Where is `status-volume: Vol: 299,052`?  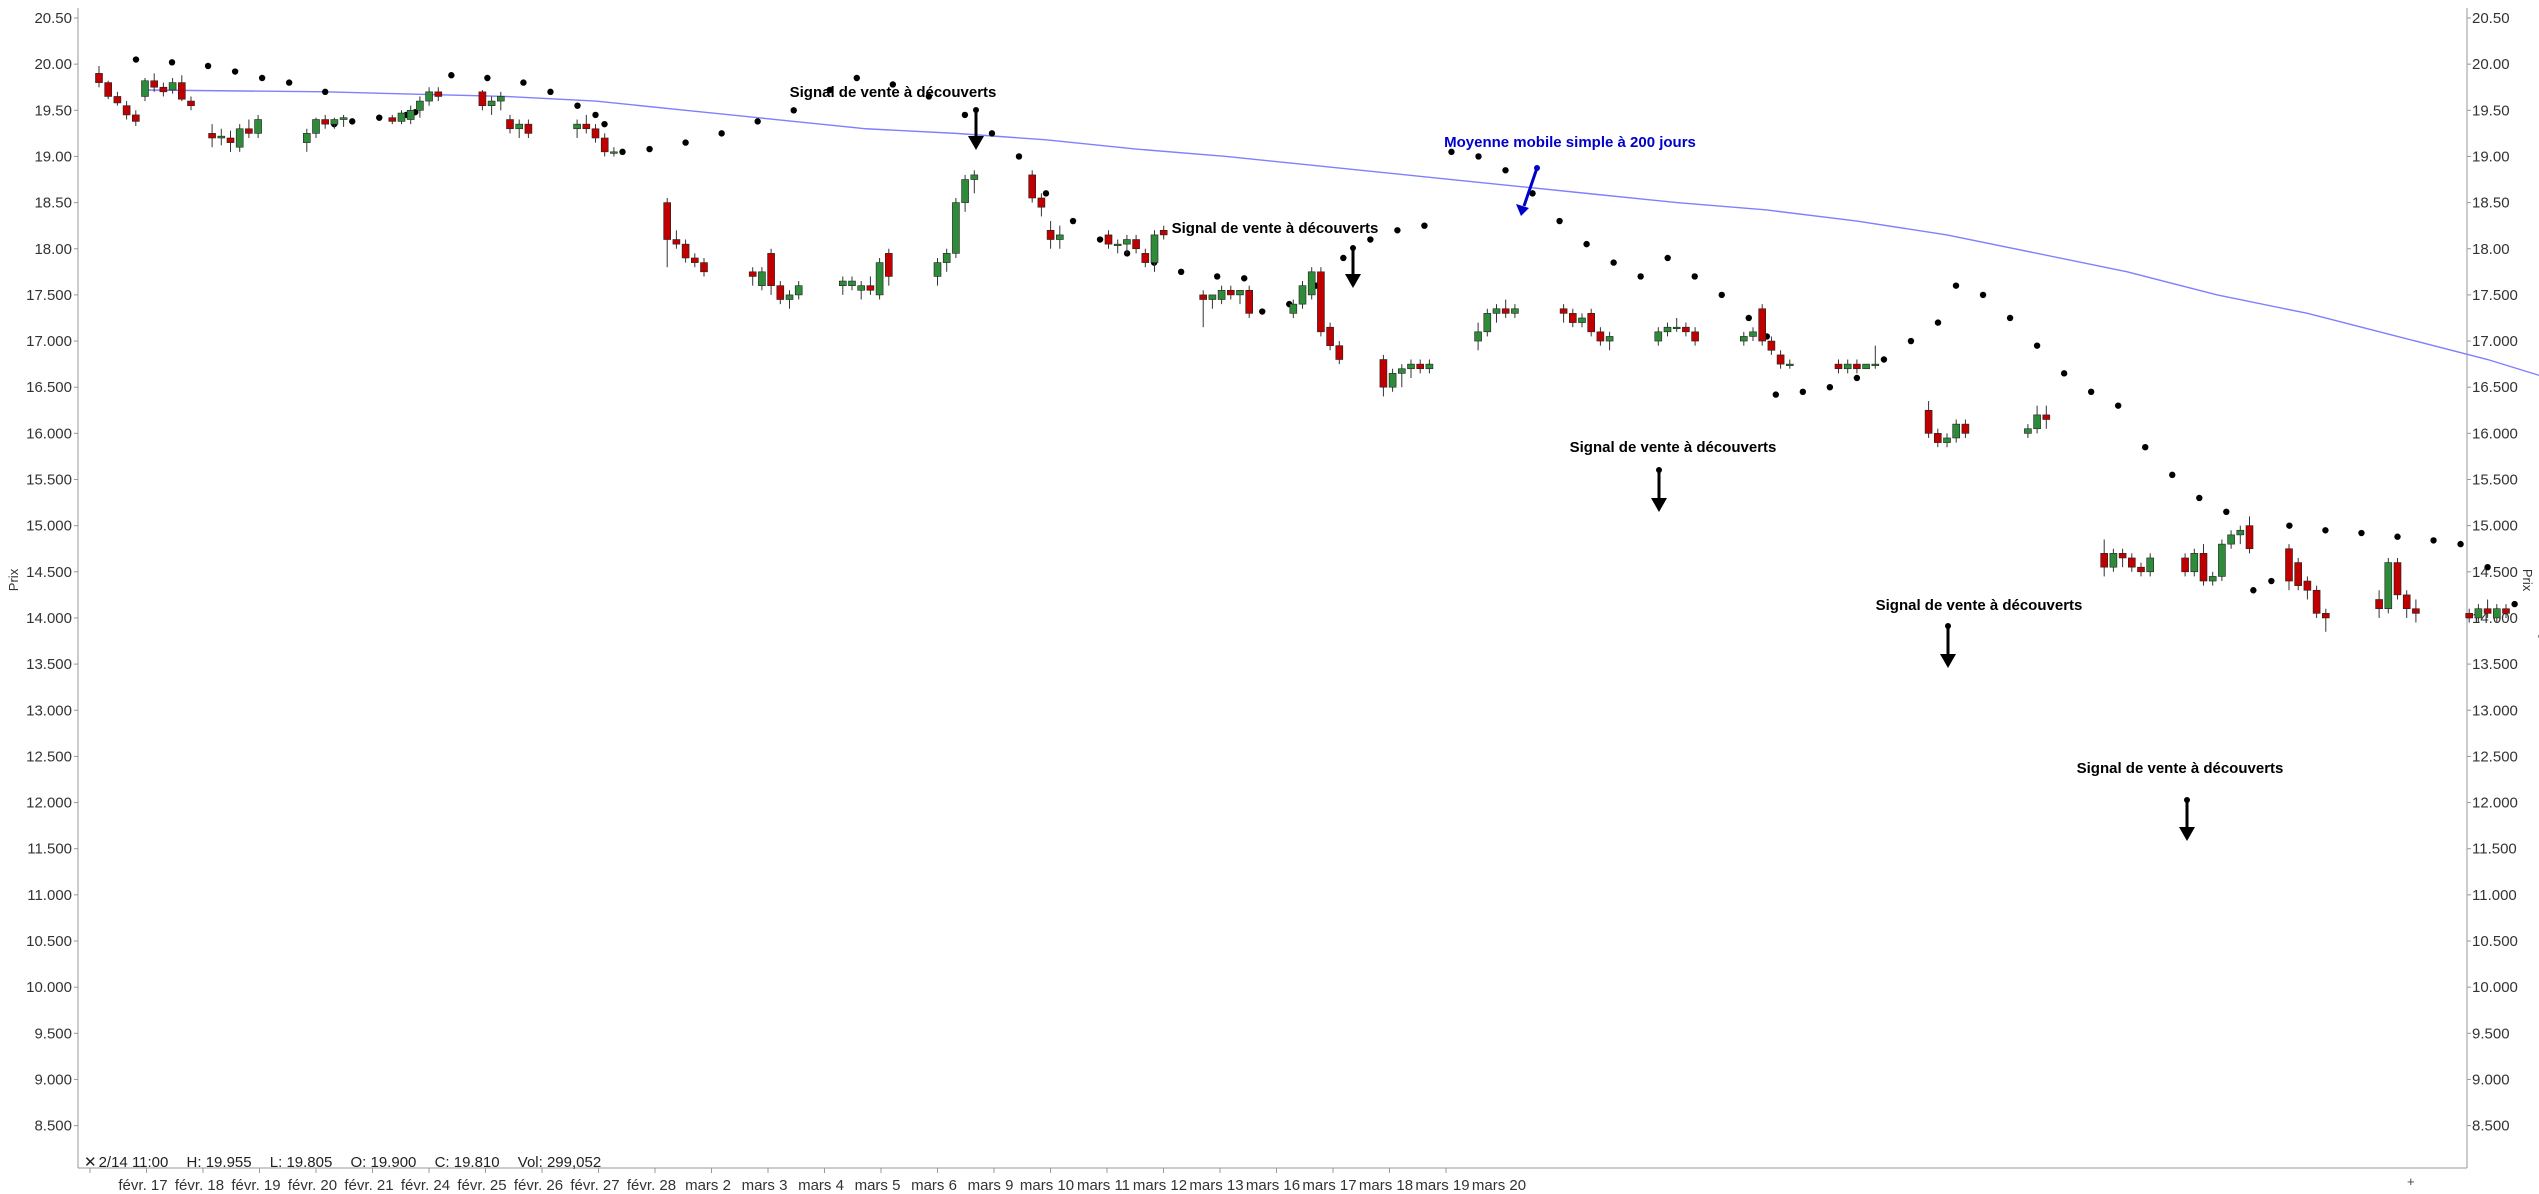
status-volume: Vol: 299,052 is located at coordinates (559, 1162).